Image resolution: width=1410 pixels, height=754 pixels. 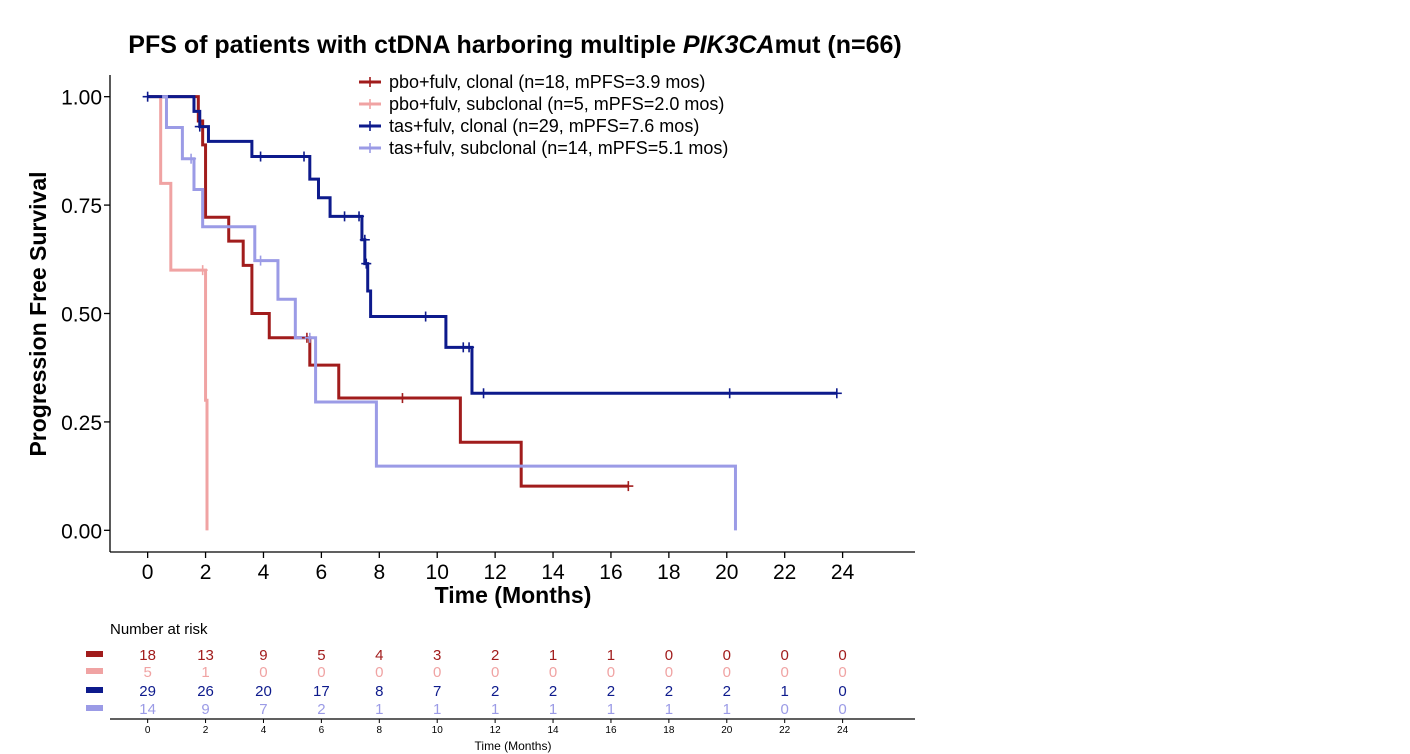 I want to click on x-tick-label: 14, so click(x=553, y=572).